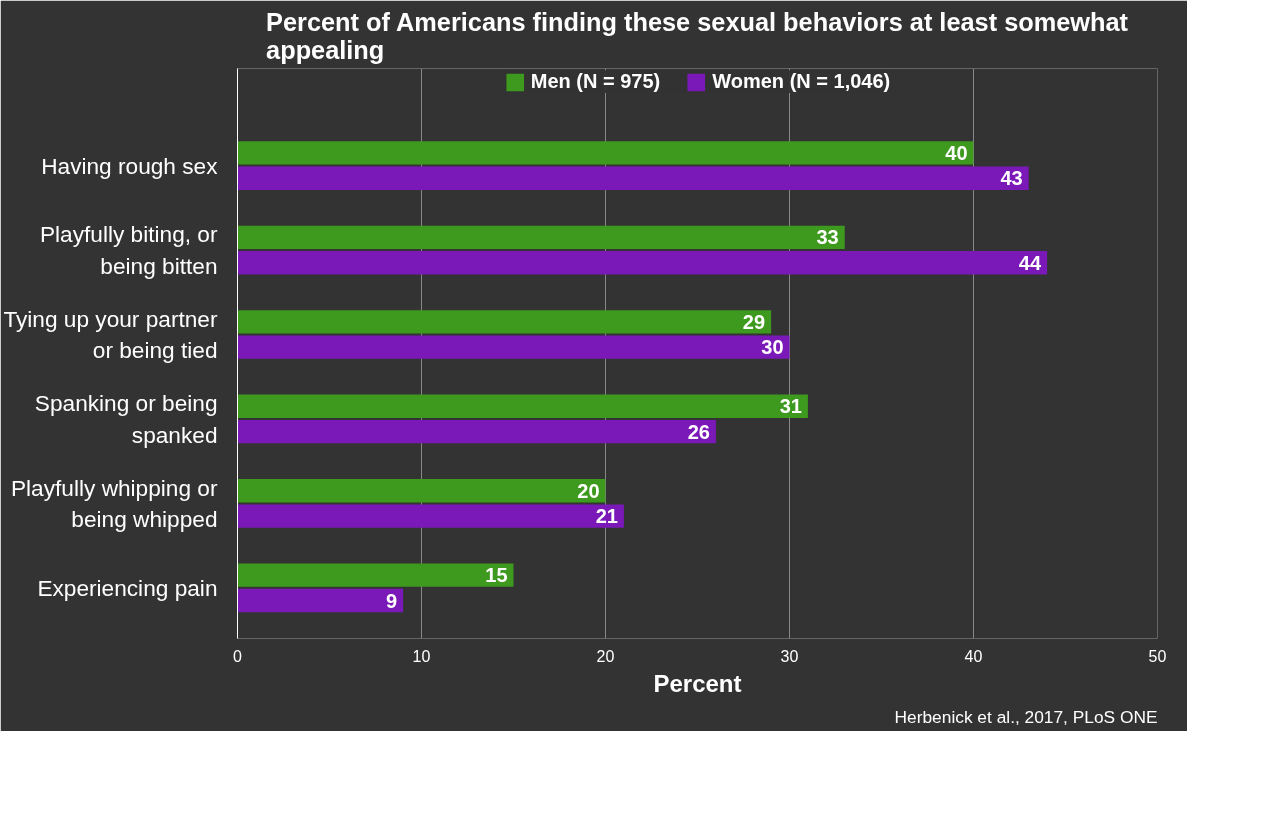  I want to click on data-label: 9, so click(391, 600).